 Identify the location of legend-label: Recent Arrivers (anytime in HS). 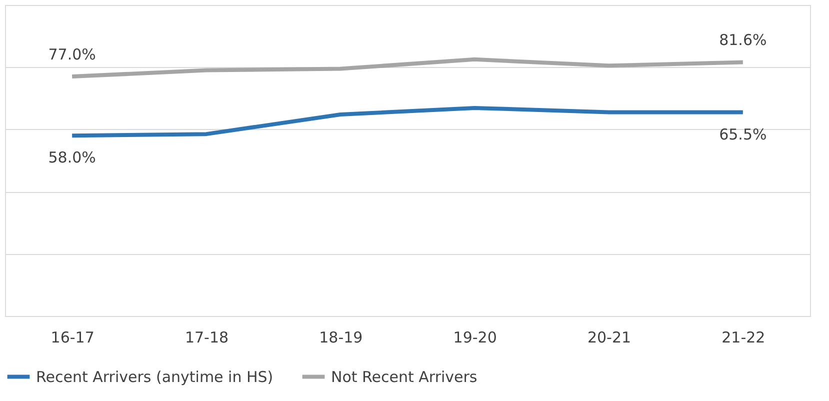
(155, 377).